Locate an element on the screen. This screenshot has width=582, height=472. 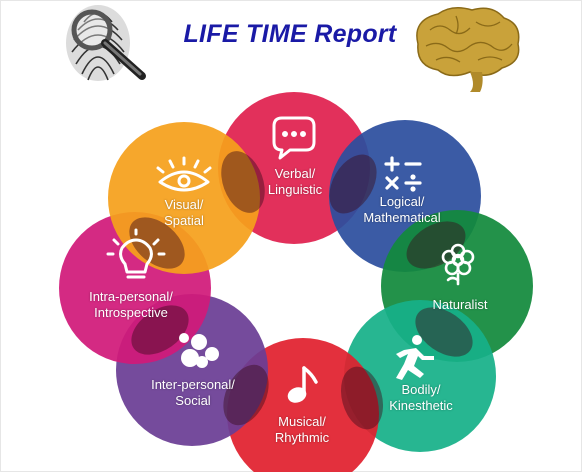
naturalist-label-line1: Naturalist is located at coordinates (460, 304).